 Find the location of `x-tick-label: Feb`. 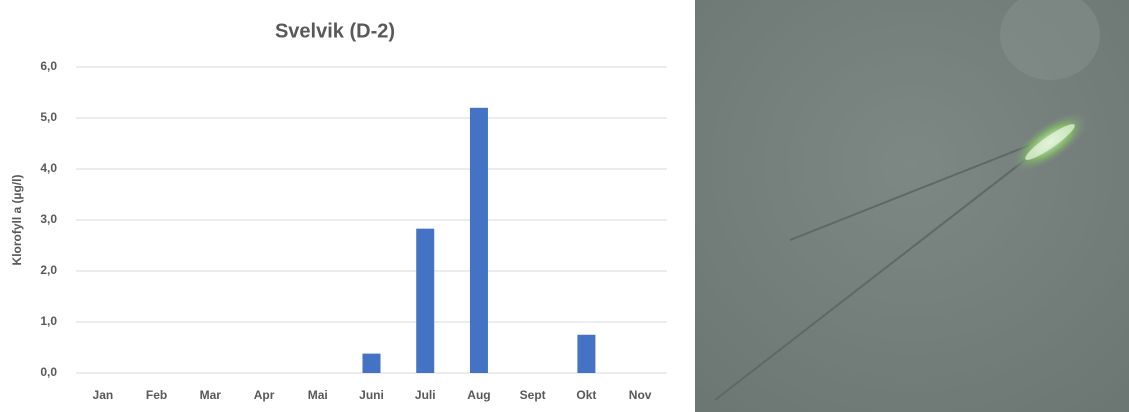

x-tick-label: Feb is located at coordinates (156, 395).